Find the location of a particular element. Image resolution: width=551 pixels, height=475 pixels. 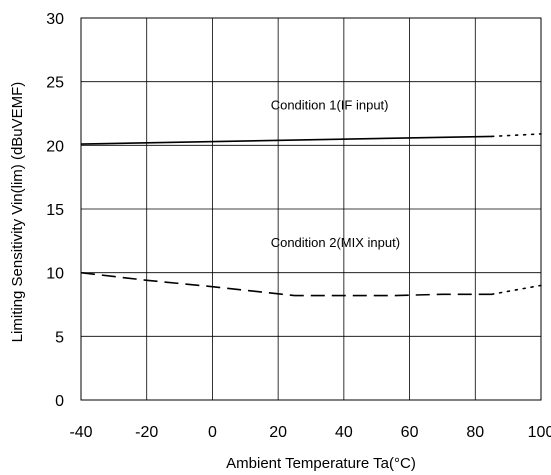

x-tick-label: 20 is located at coordinates (278, 432).